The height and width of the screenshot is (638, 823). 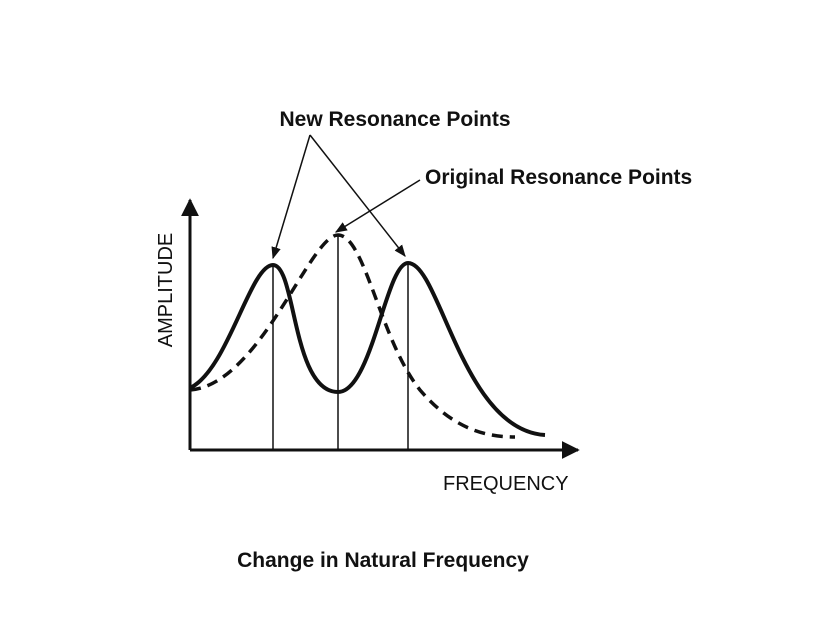 What do you see at coordinates (394, 119) in the screenshot?
I see `annotation: New Resonance Points` at bounding box center [394, 119].